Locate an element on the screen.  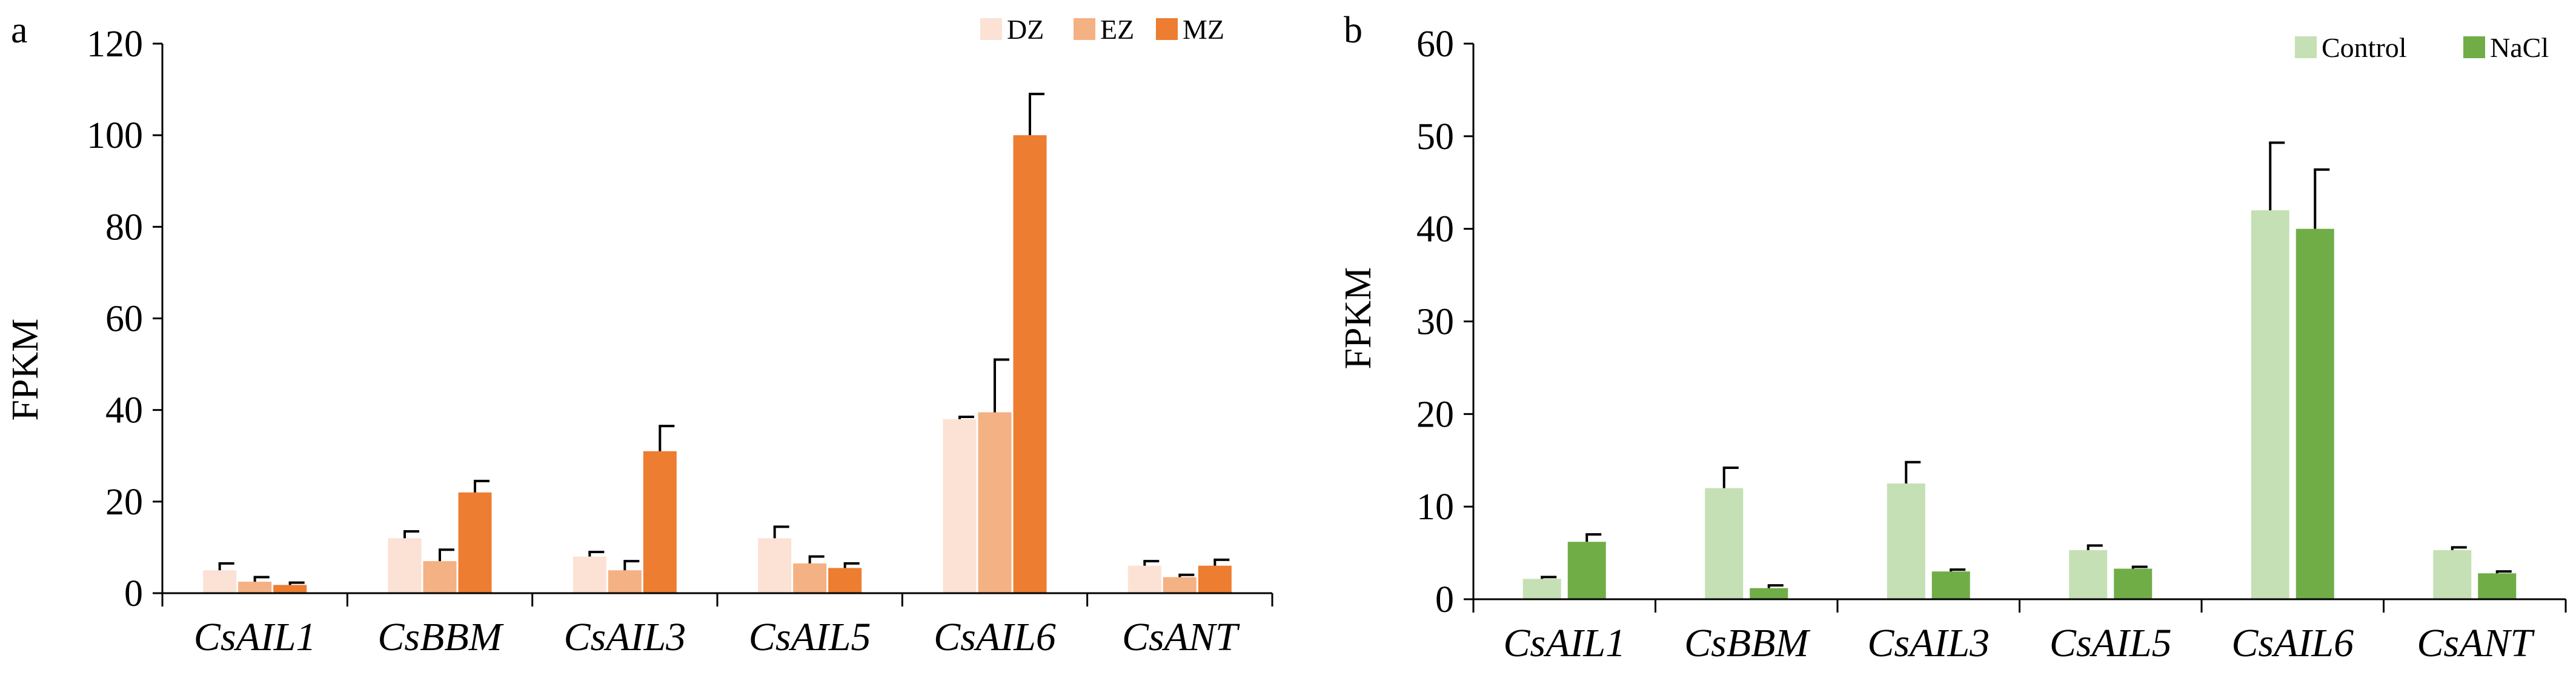
legend: Control NaCl is located at coordinates (2422, 47).